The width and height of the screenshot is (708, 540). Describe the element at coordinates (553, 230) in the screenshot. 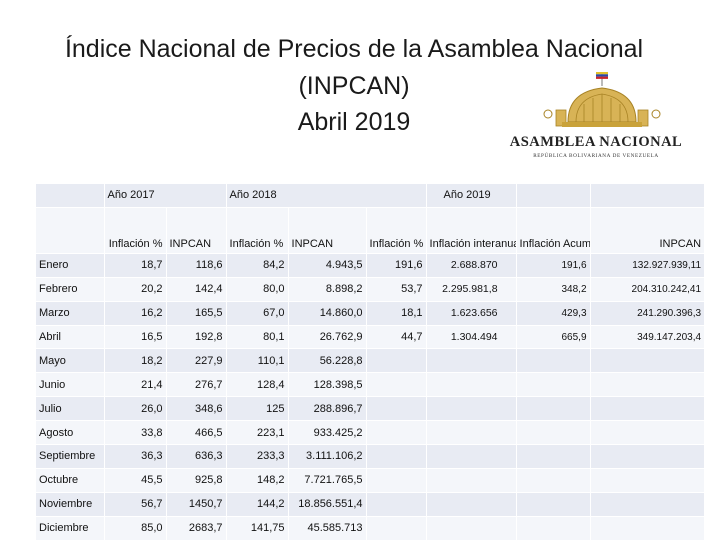

I see `col-2019-acumulada: Inflación Acumulada%` at that location.